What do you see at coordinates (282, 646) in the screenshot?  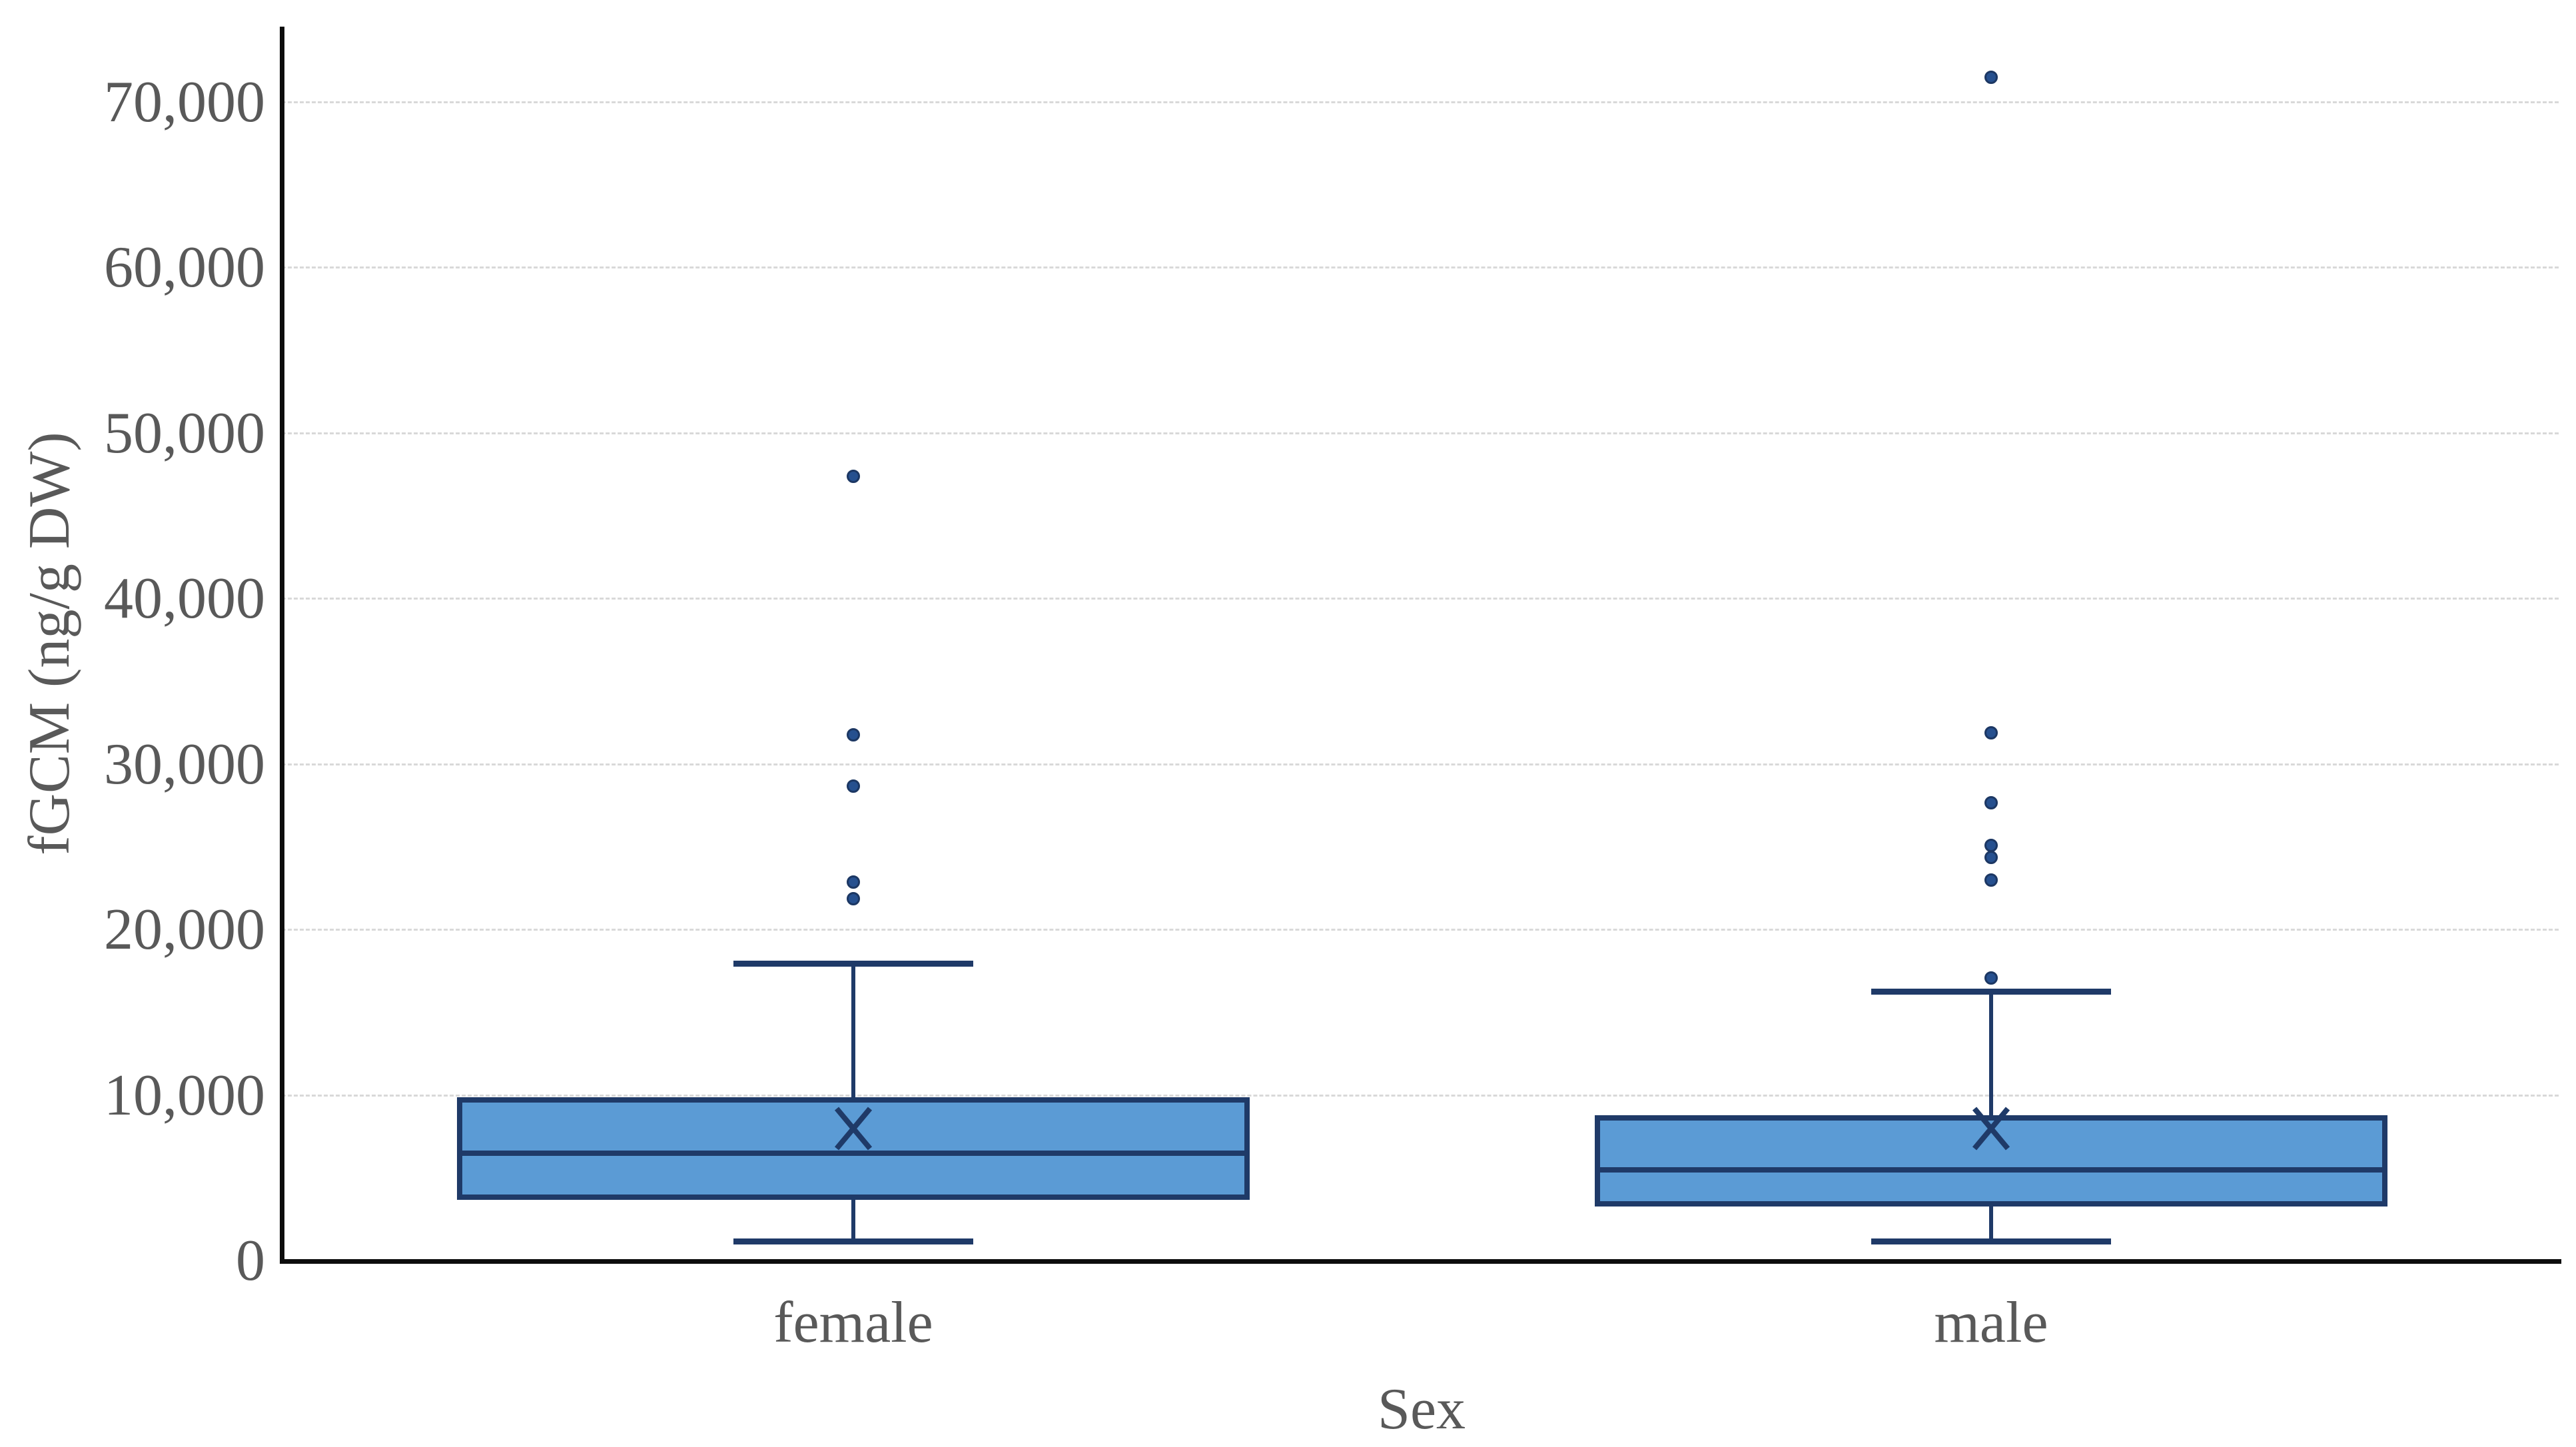 I see `y-axis-line` at bounding box center [282, 646].